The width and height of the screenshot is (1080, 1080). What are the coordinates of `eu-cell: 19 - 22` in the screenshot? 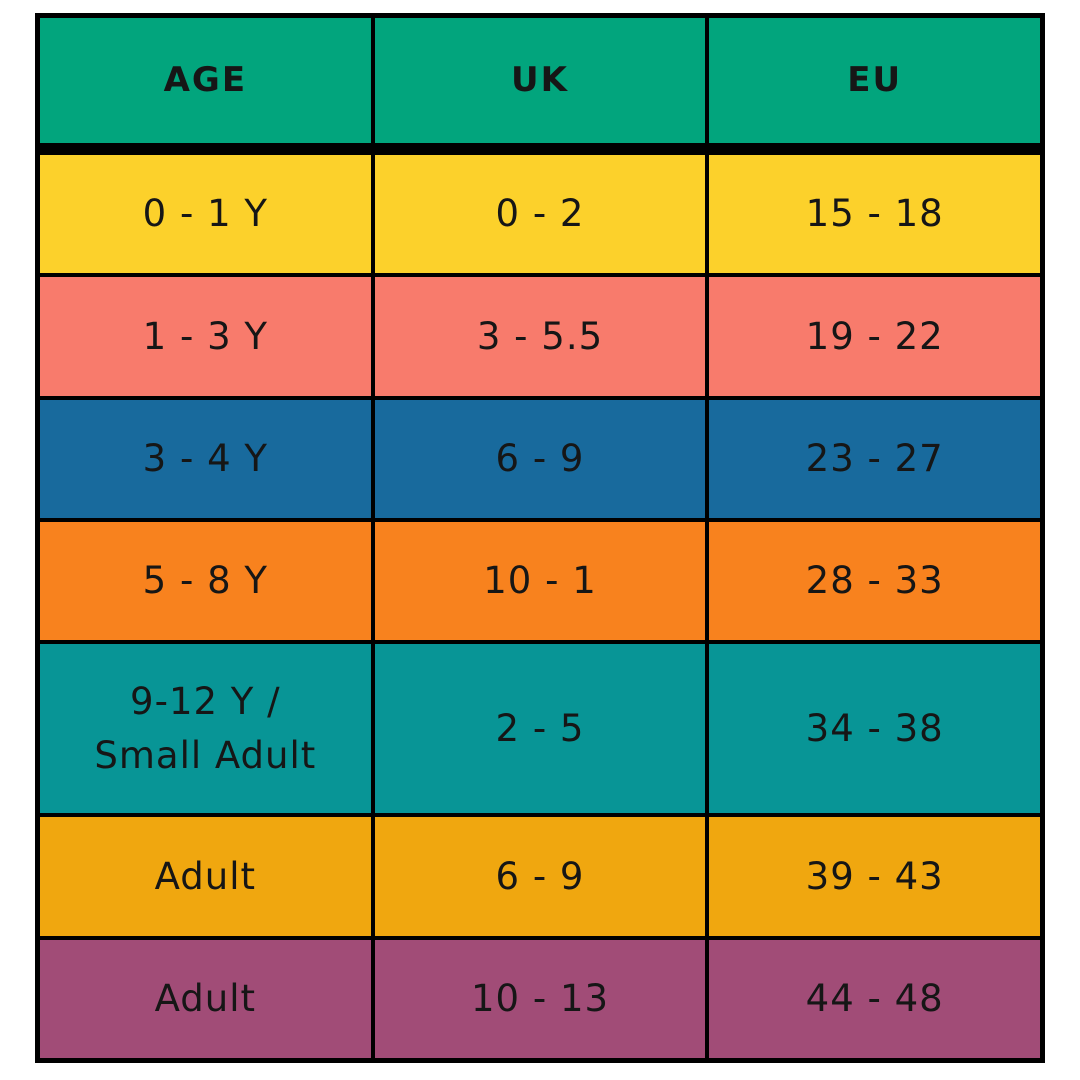 It's located at (875, 336).